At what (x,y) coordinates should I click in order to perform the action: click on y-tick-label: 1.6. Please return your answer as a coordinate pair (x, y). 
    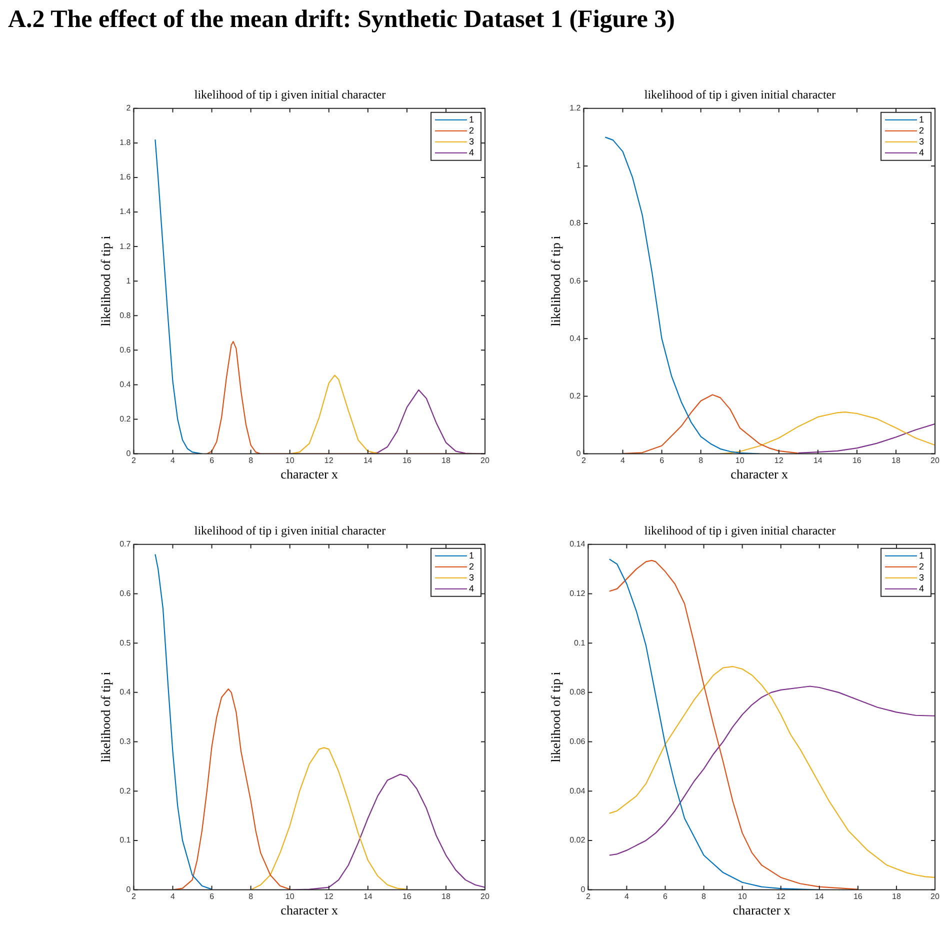
    Looking at the image, I should click on (126, 177).